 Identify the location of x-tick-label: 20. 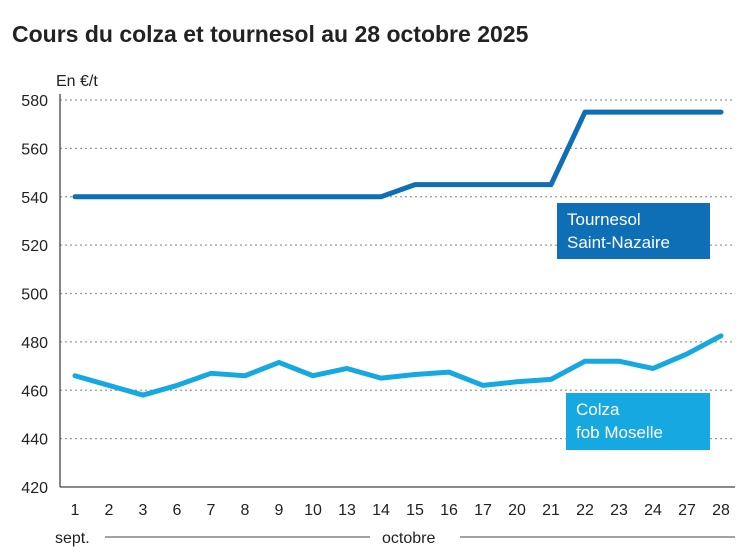
(517, 510).